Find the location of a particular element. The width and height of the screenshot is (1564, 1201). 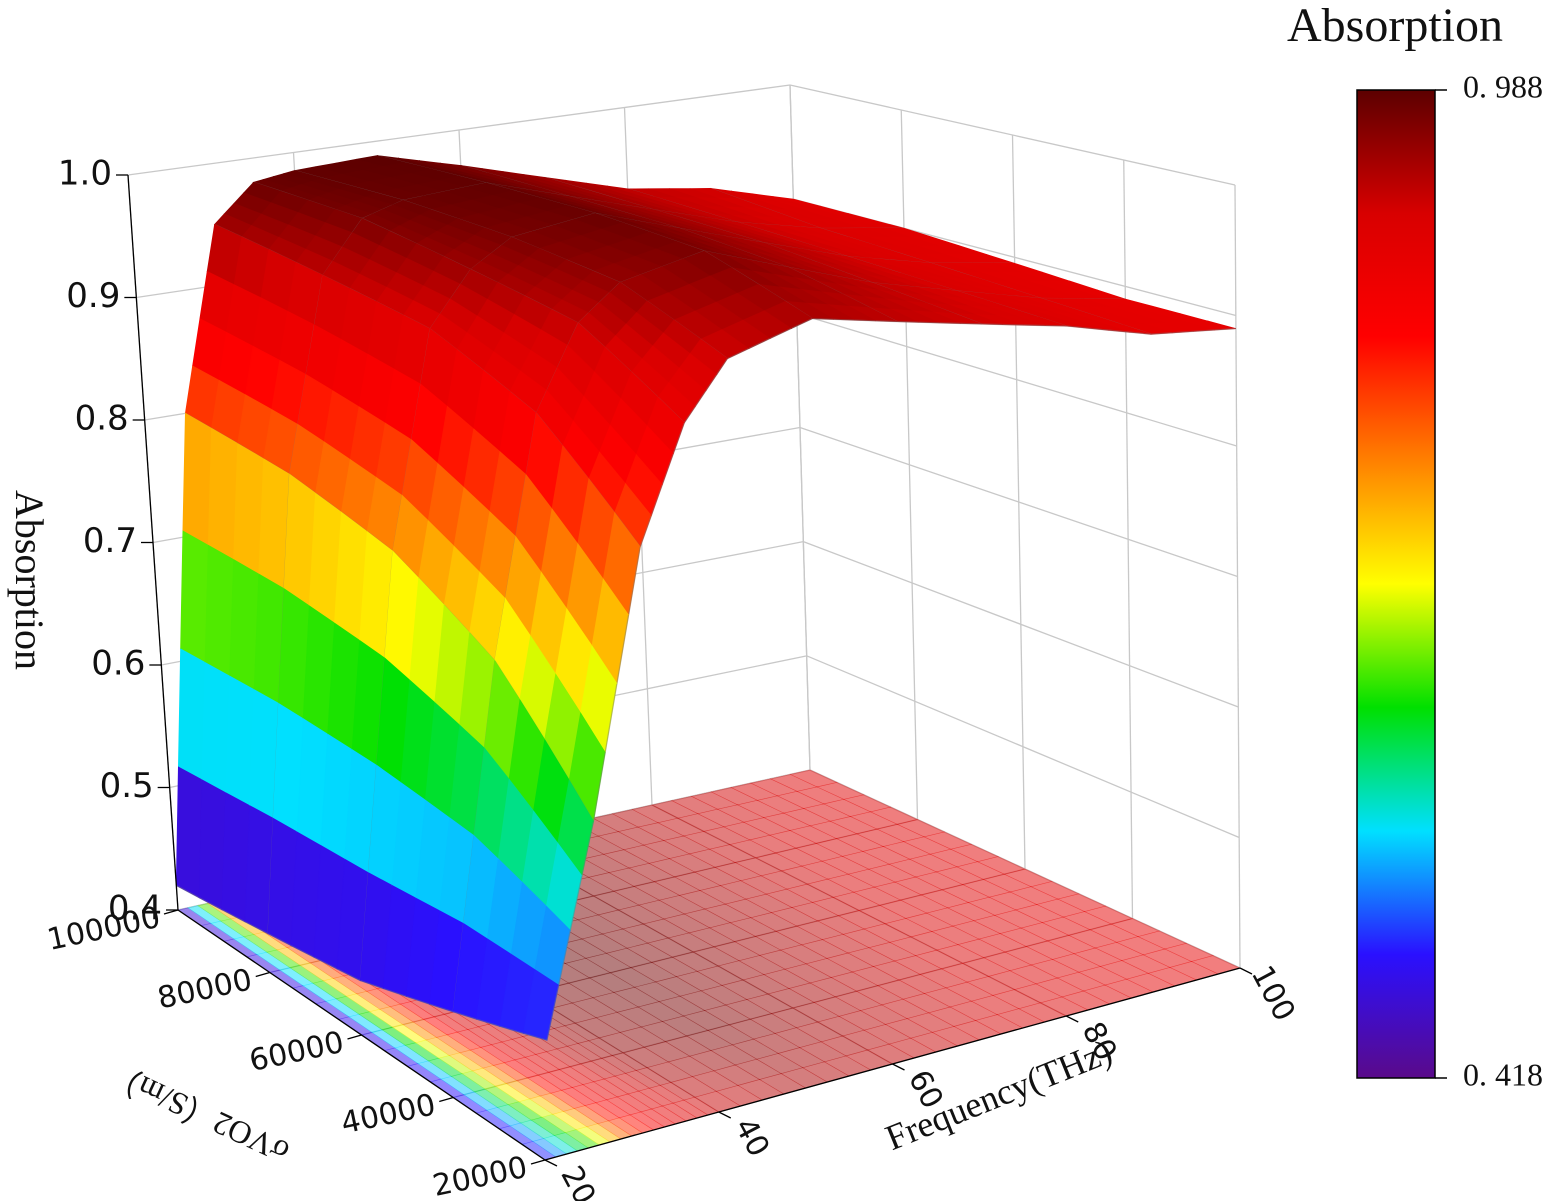

z-axis-title: Absorption is located at coordinates (29, 580).